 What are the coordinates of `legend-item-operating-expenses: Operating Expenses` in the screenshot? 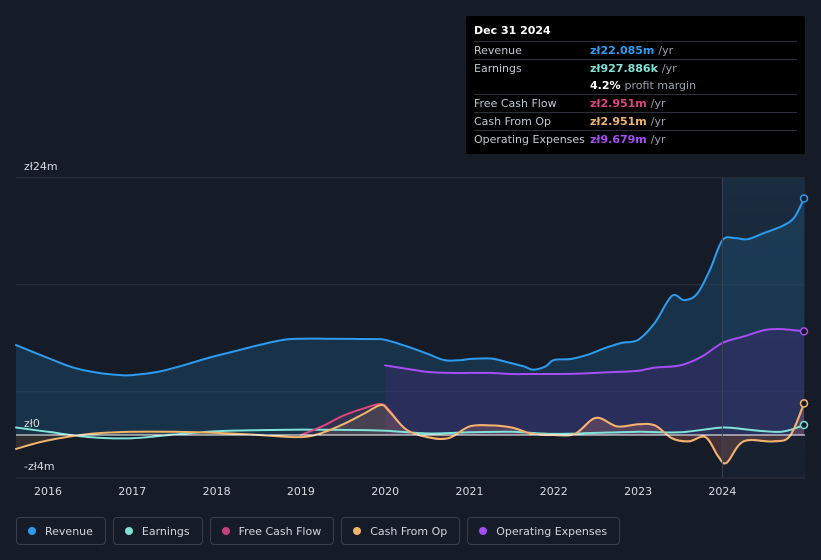 It's located at (544, 531).